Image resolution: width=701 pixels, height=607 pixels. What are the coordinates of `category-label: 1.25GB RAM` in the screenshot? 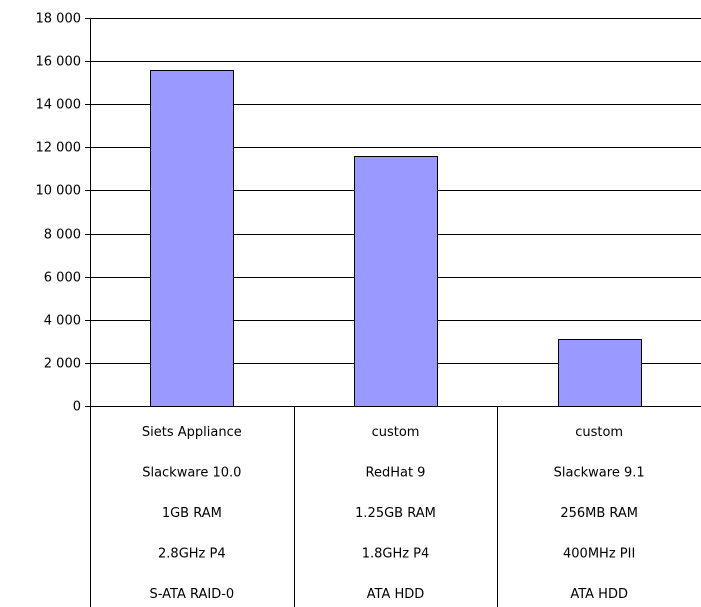 It's located at (395, 513).